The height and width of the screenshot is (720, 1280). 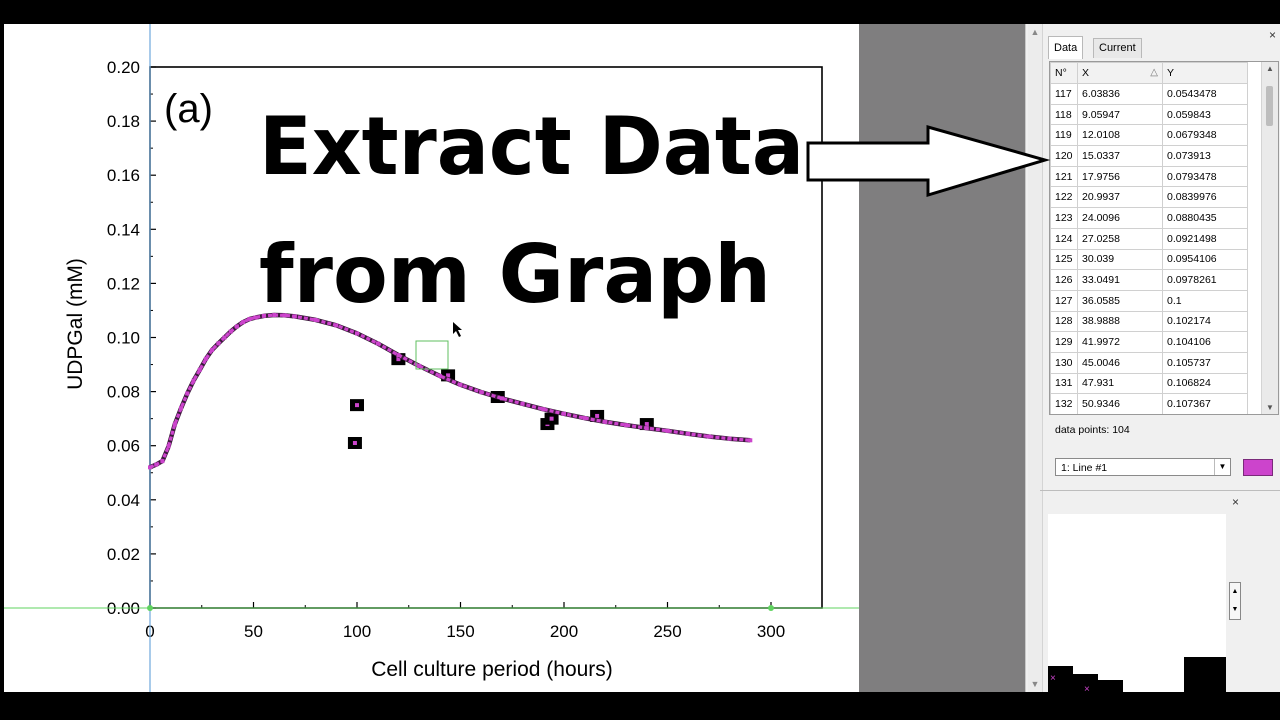 I want to click on spin-up-icon: ▲, so click(x=1235, y=591).